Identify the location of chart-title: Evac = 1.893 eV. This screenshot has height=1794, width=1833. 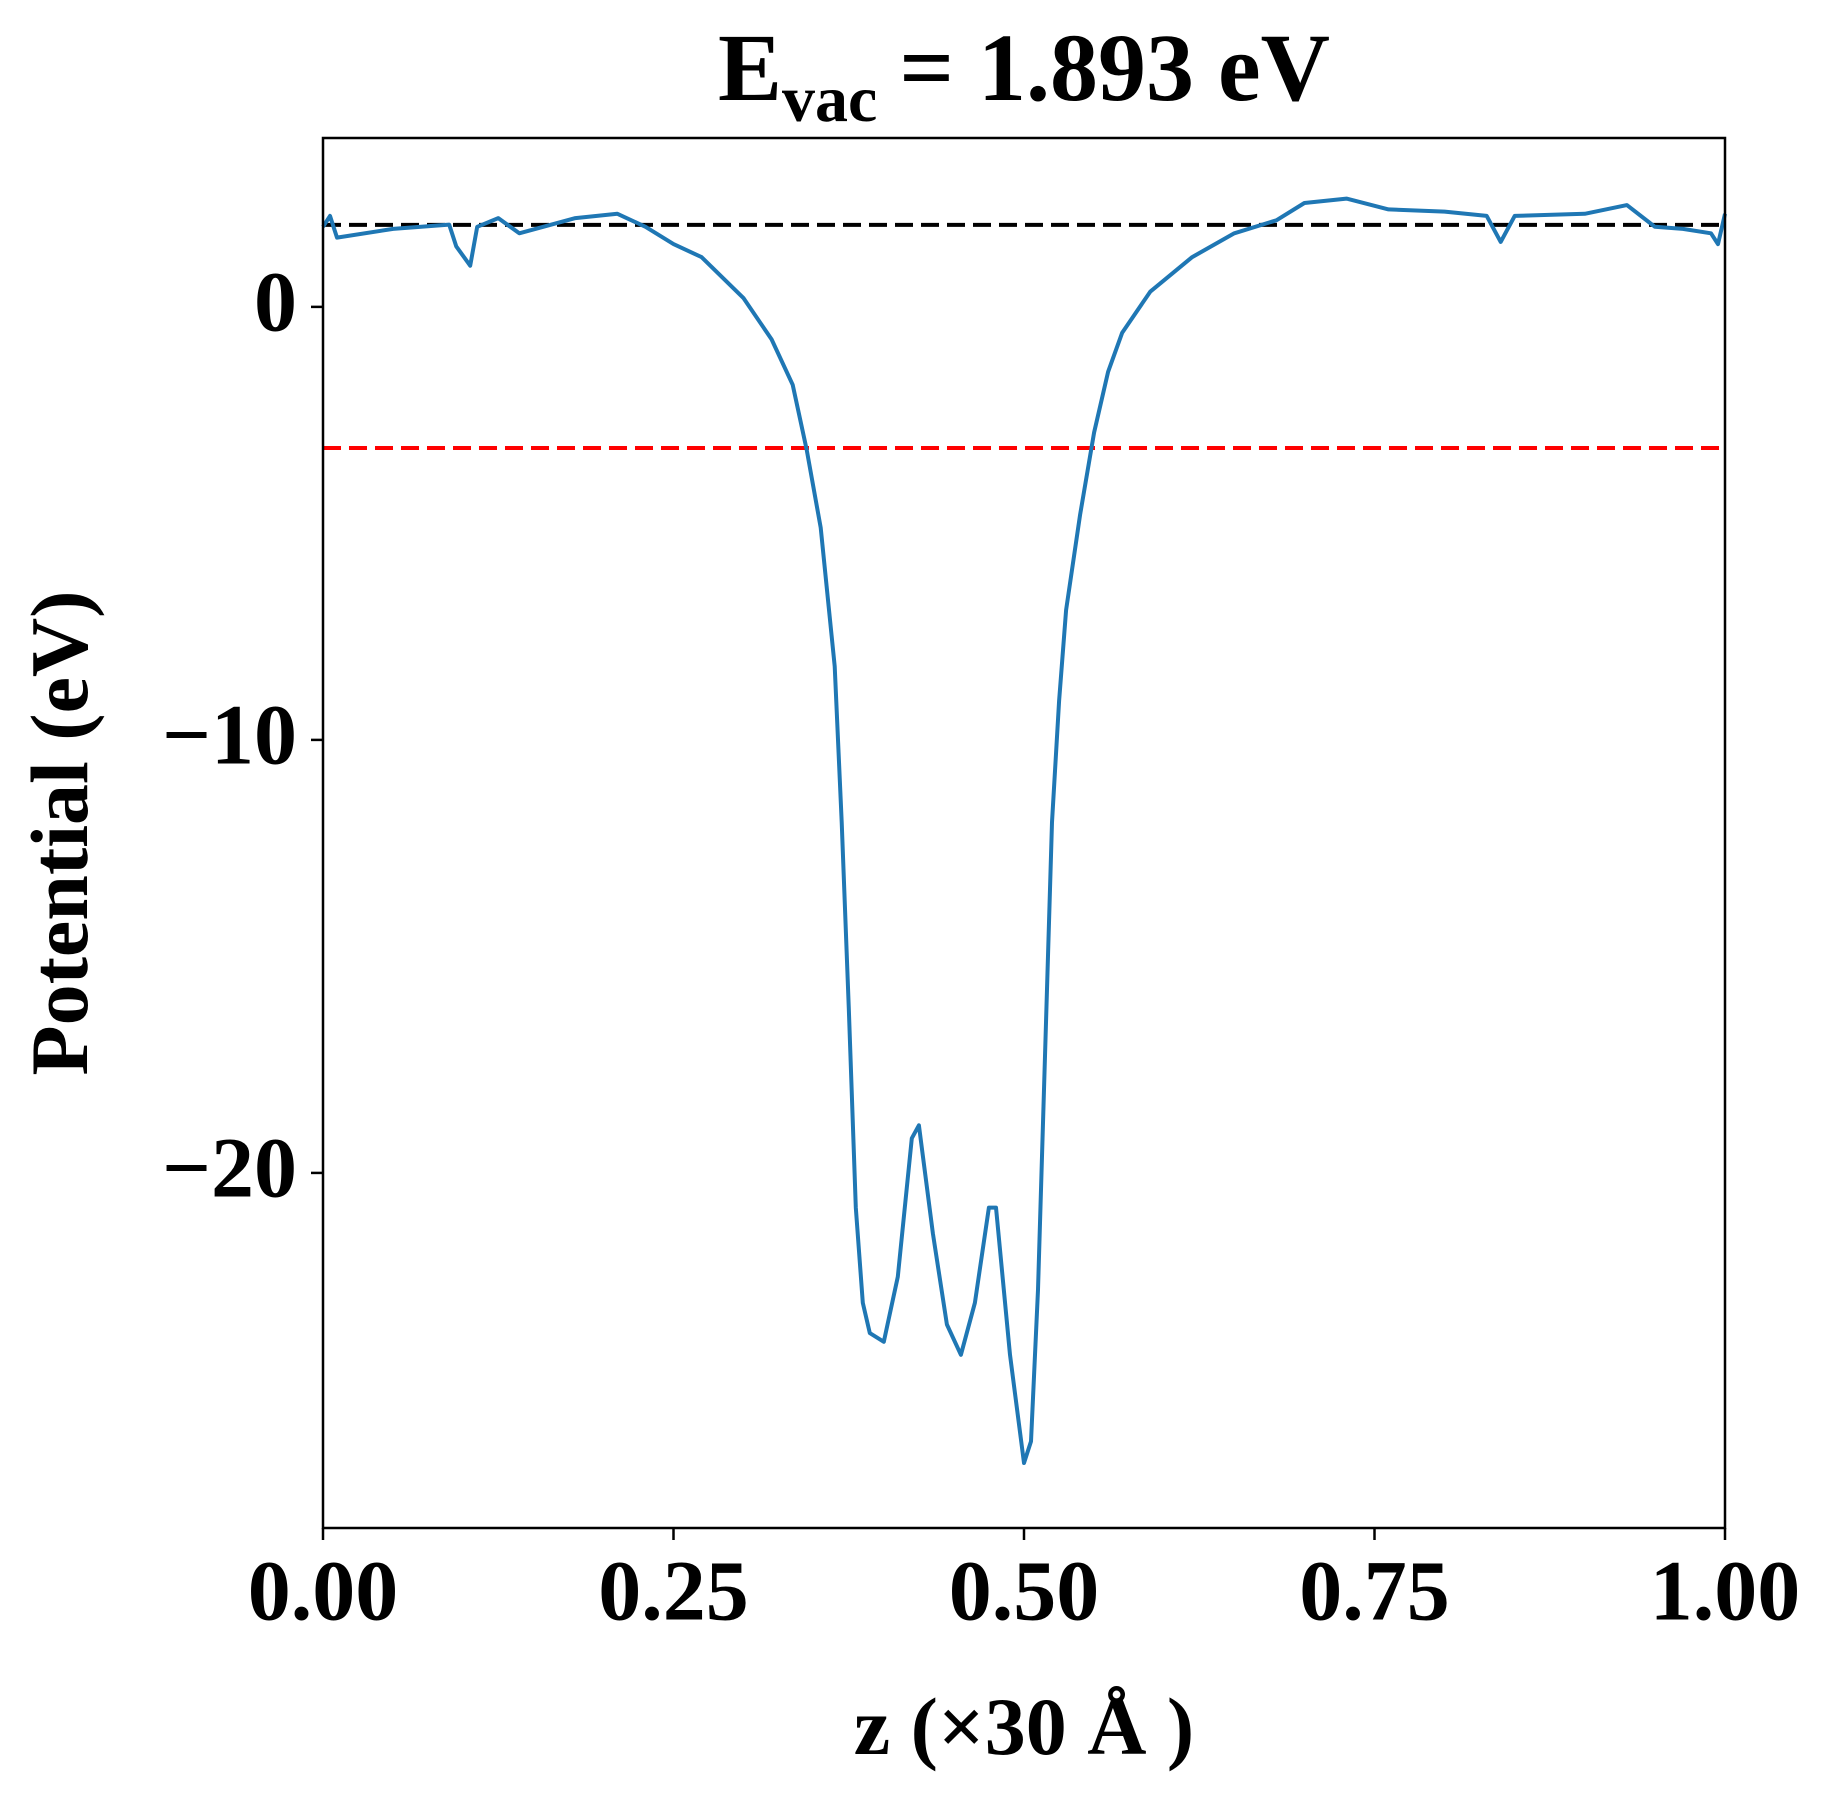
(1024, 75).